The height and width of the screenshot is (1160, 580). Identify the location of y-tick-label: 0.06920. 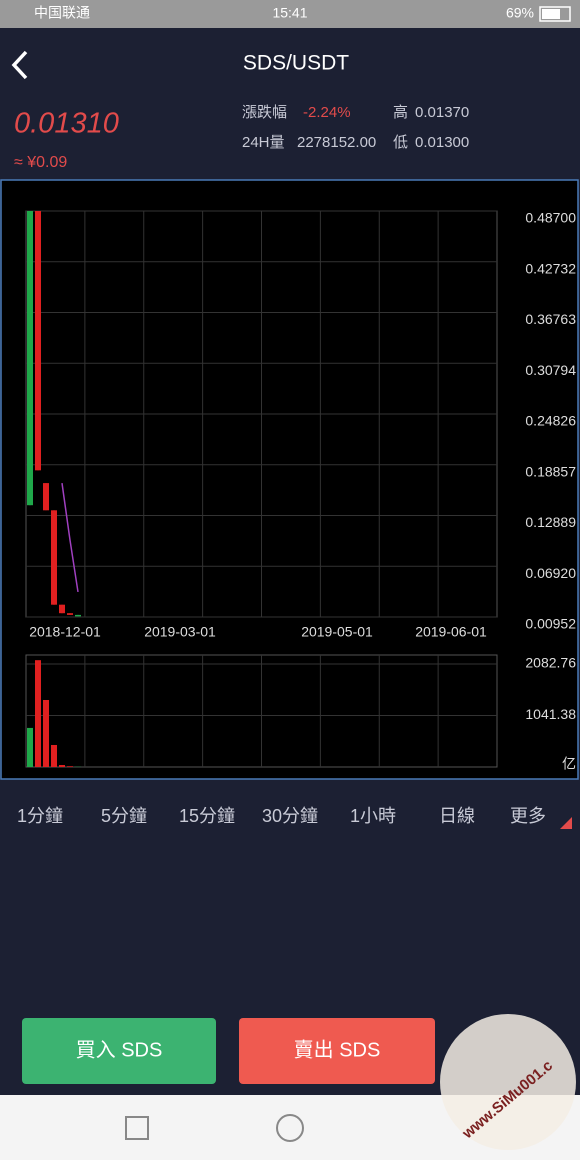
(550, 573).